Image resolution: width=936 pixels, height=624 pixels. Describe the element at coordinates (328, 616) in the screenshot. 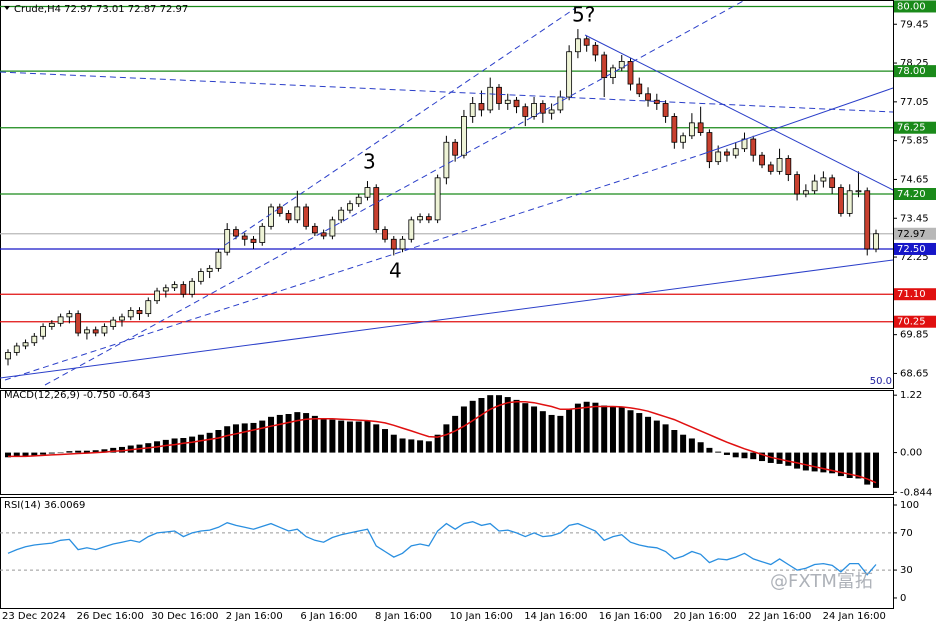

I see `x-tick-label: 6 Jan 16:00` at that location.